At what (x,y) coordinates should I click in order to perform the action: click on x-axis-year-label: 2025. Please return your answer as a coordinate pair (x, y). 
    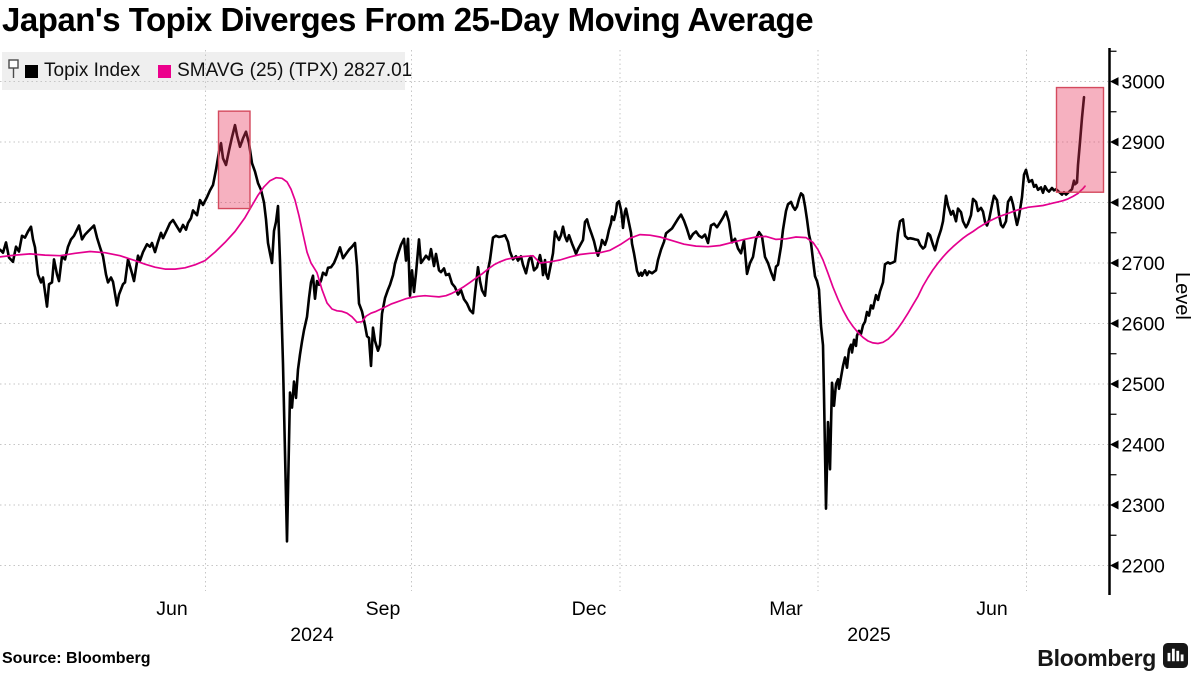
    Looking at the image, I should click on (869, 635).